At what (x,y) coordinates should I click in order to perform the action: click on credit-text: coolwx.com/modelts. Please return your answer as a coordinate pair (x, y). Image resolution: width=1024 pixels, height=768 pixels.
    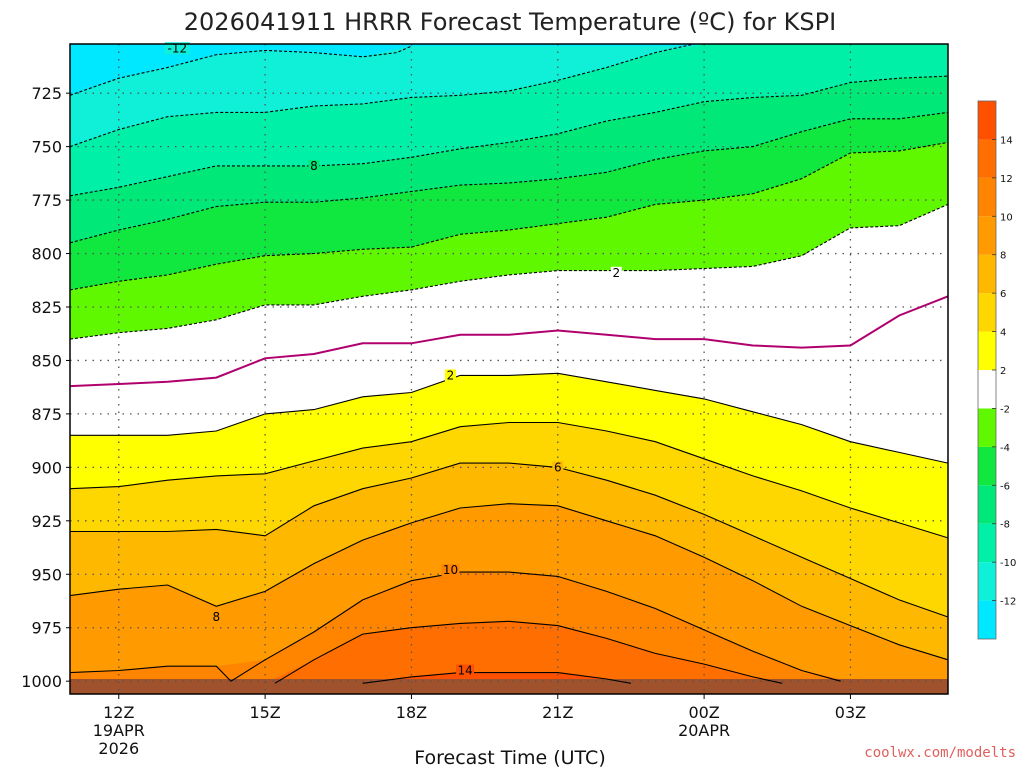
    Looking at the image, I should click on (940, 753).